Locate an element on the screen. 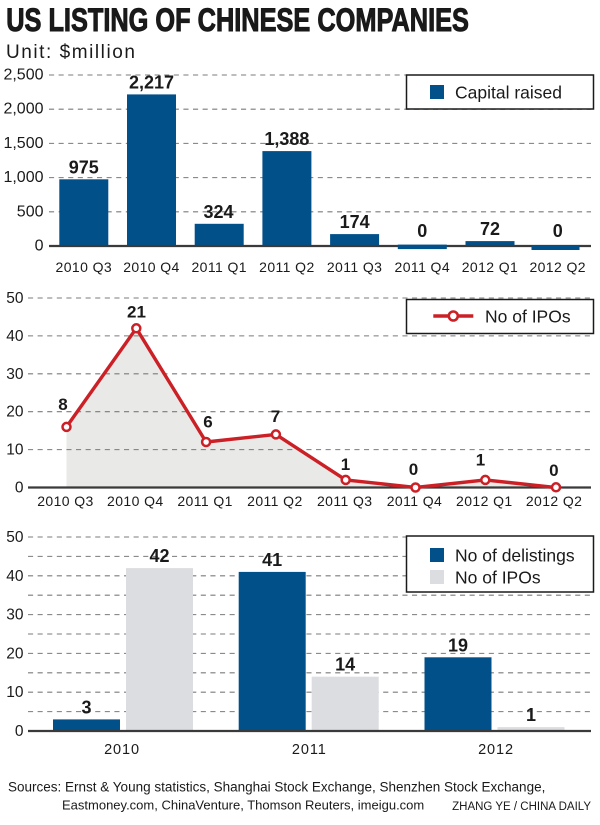  svg-text: 2012 is located at coordinates (496, 750).